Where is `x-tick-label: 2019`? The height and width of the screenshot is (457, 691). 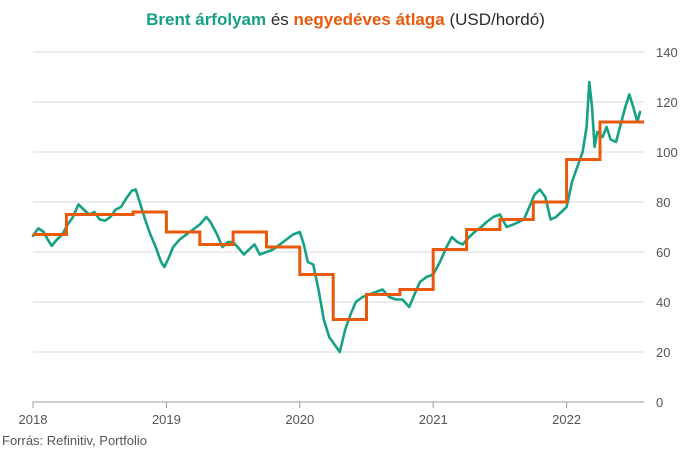 x-tick-label: 2019 is located at coordinates (166, 419).